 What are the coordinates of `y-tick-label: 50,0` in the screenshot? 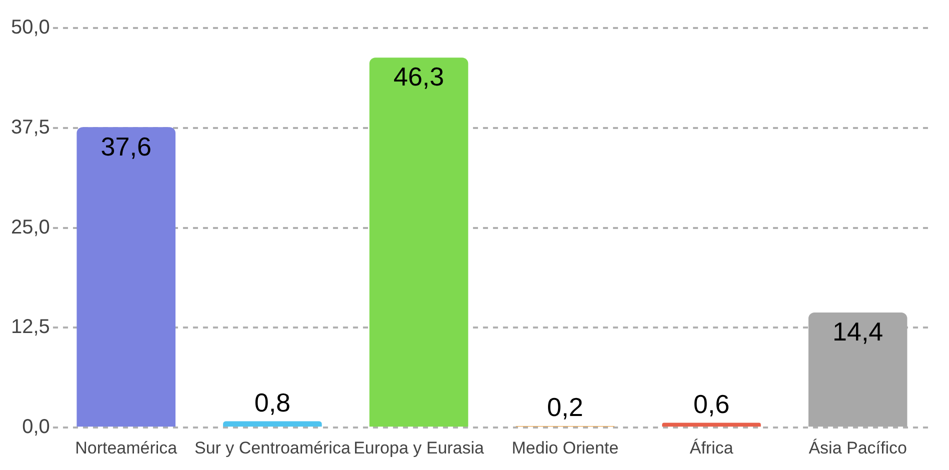 It's located at (30, 27).